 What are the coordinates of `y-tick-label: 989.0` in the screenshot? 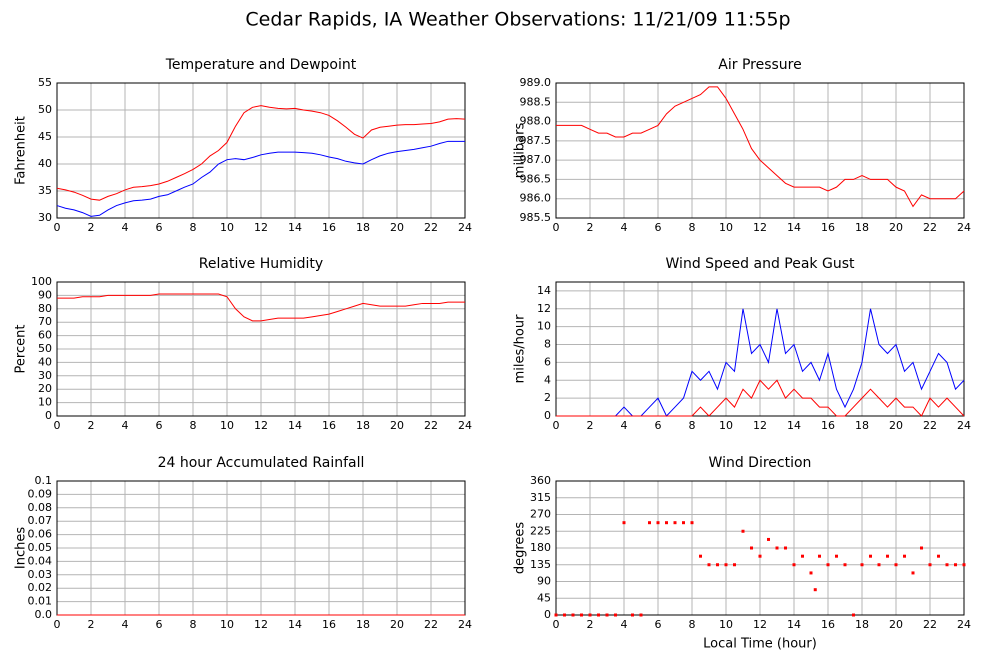 It's located at (536, 82).